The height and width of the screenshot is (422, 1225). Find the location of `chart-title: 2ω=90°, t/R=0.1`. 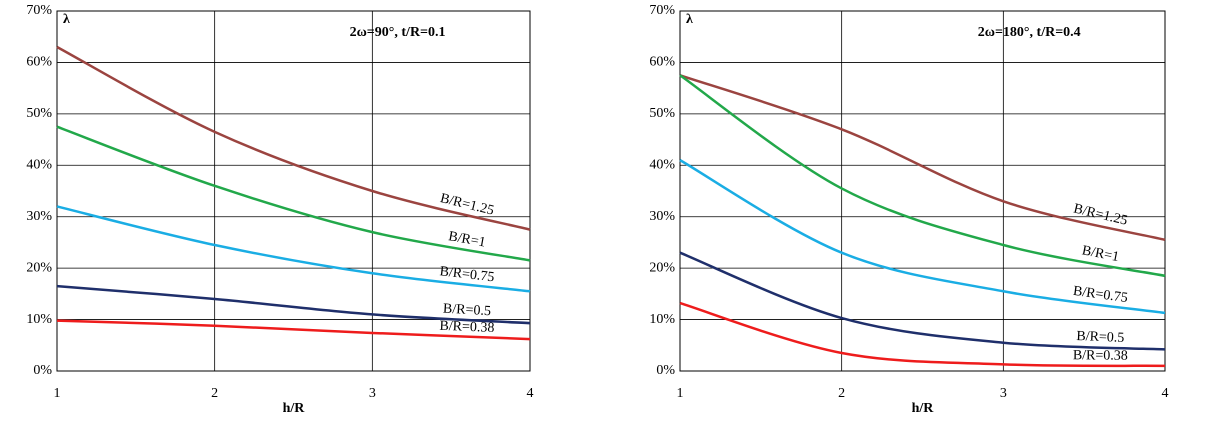

chart-title: 2ω=90°, t/R=0.1 is located at coordinates (398, 32).